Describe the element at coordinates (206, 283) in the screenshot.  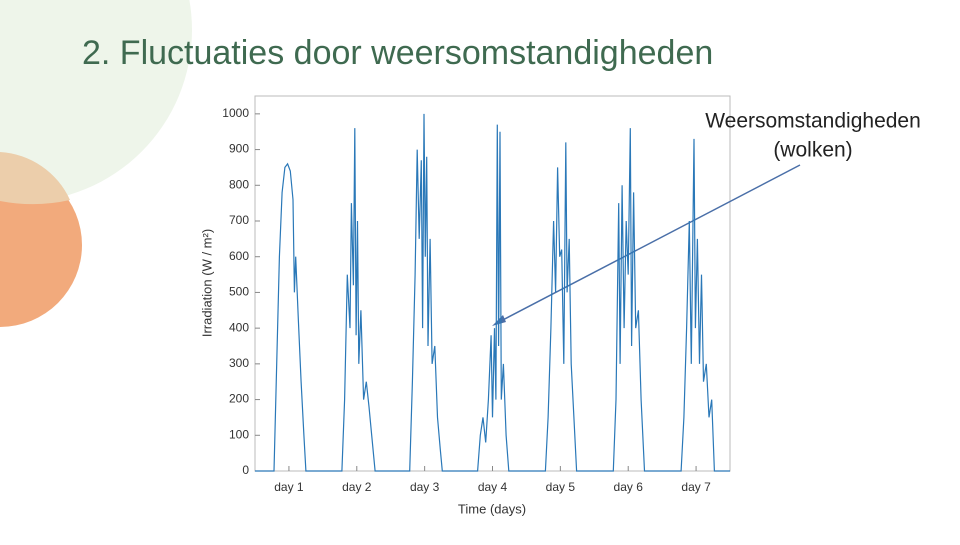
I see `y-axis-label: Irradiation (W / m²)` at that location.